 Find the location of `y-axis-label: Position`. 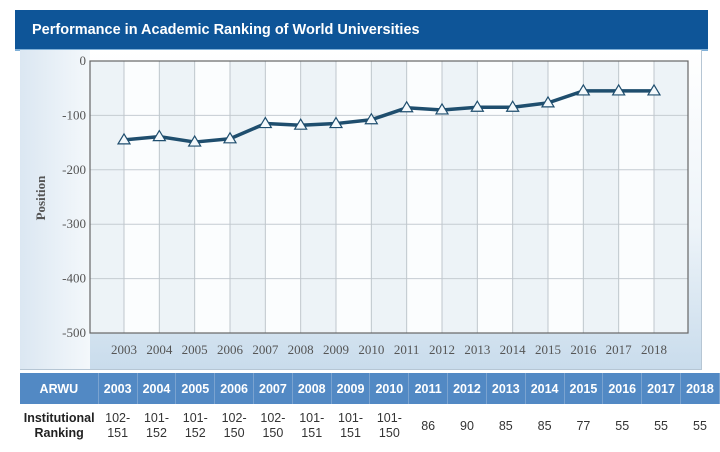

y-axis-label: Position is located at coordinates (40, 198).